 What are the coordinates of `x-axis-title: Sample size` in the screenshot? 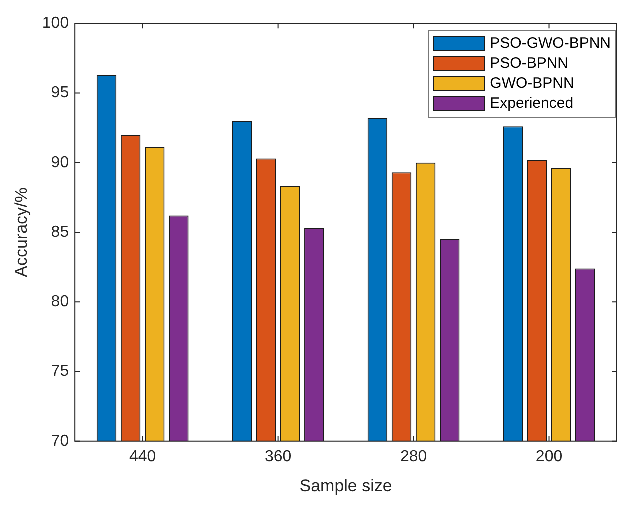 It's located at (346, 486).